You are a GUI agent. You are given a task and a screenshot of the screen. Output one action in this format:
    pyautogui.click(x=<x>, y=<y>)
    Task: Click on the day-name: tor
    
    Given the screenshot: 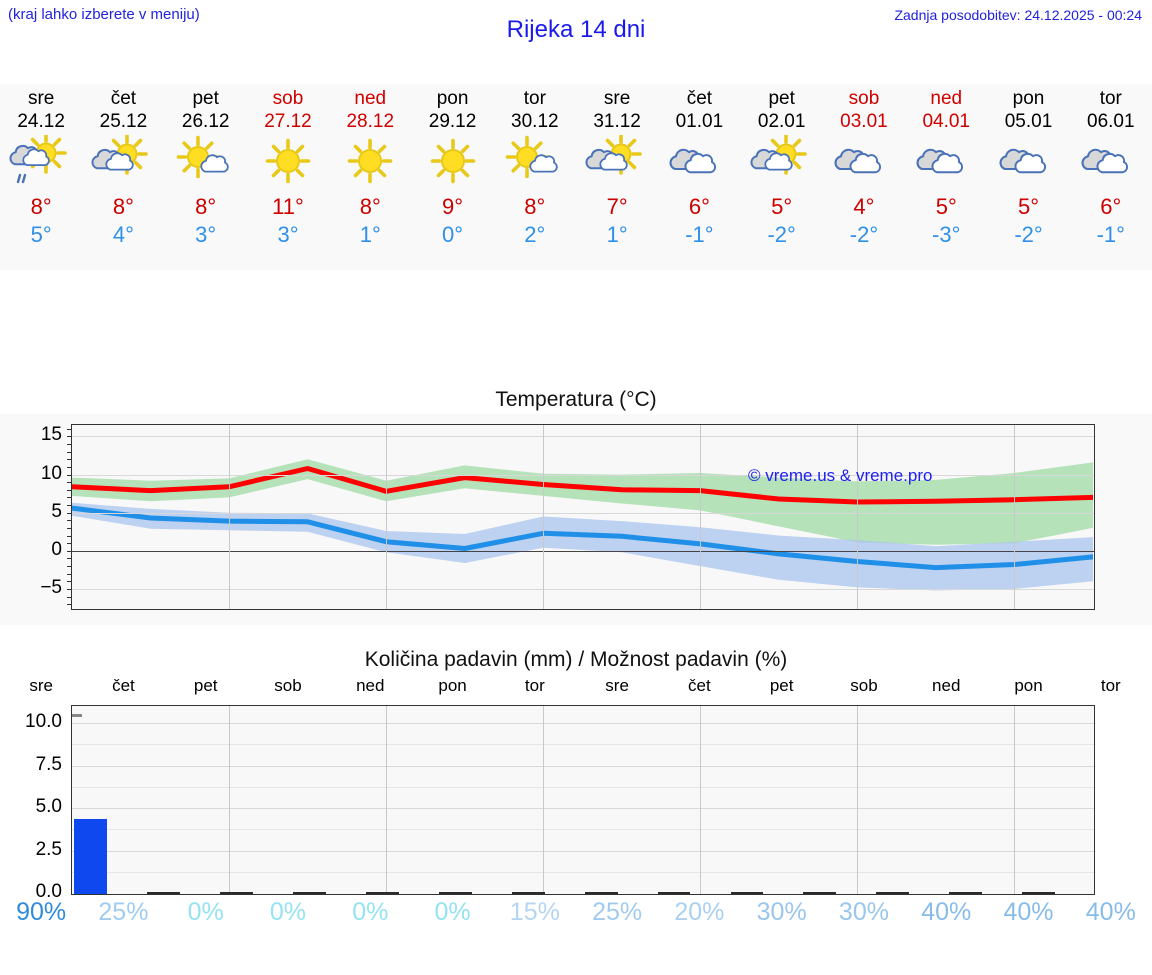 What is the action you would take?
    pyautogui.click(x=534, y=98)
    